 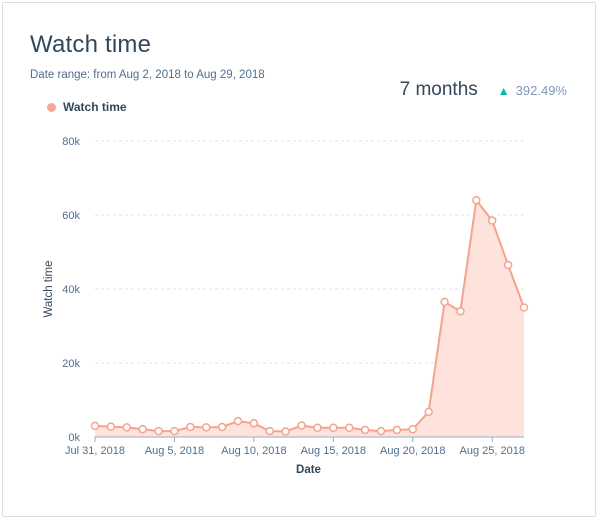 I want to click on y-tick-label: 80k, so click(x=71, y=142).